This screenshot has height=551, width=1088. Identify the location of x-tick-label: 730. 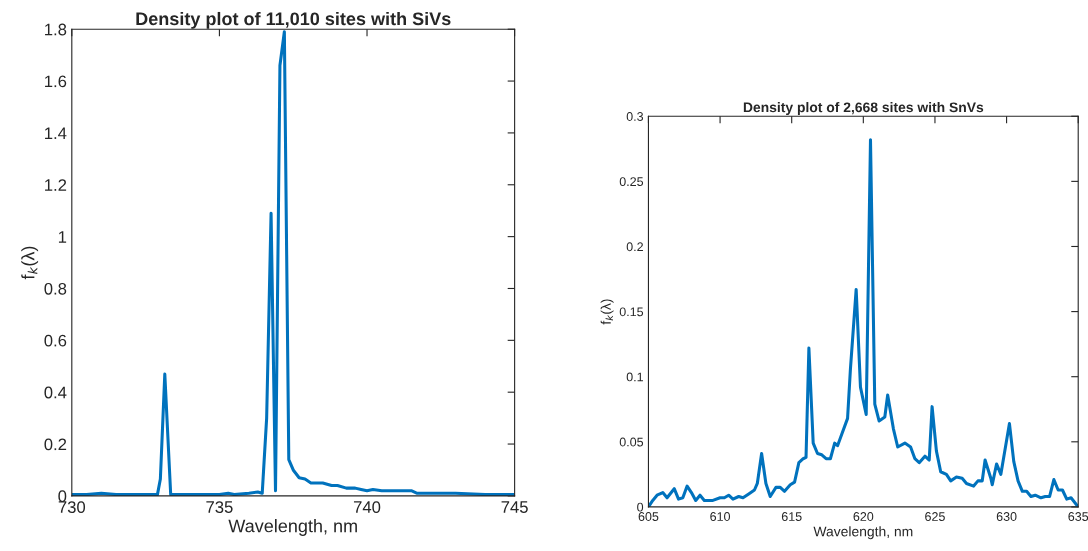
(72, 507).